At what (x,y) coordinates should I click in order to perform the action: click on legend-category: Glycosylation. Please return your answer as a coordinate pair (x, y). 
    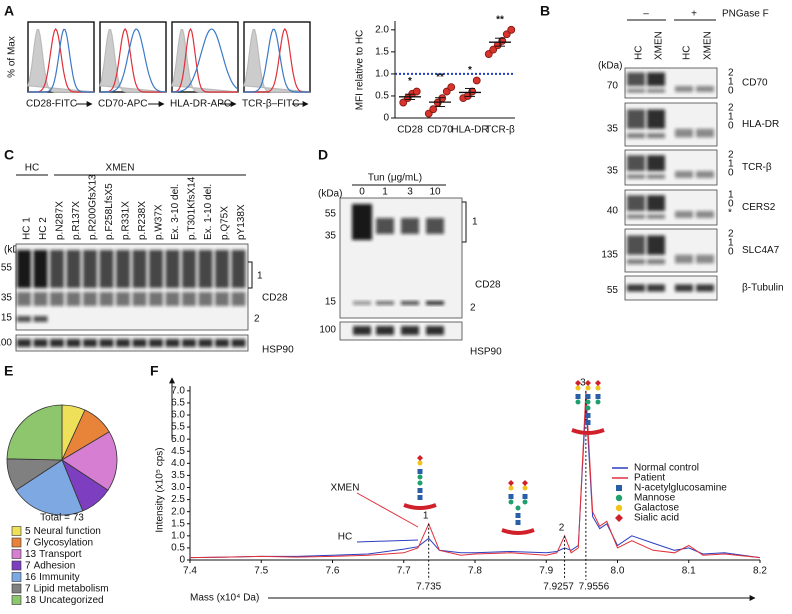
    Looking at the image, I should click on (63, 542).